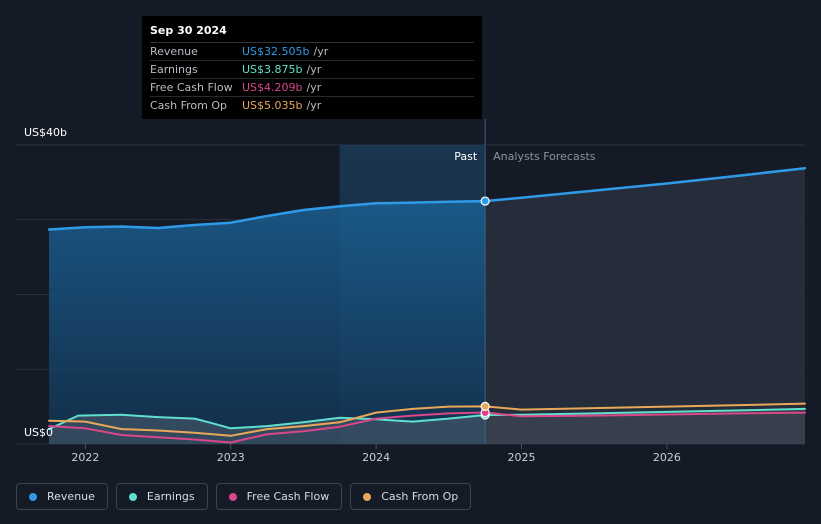 This screenshot has width=821, height=524. I want to click on legend-label: Free Cash Flow, so click(288, 496).